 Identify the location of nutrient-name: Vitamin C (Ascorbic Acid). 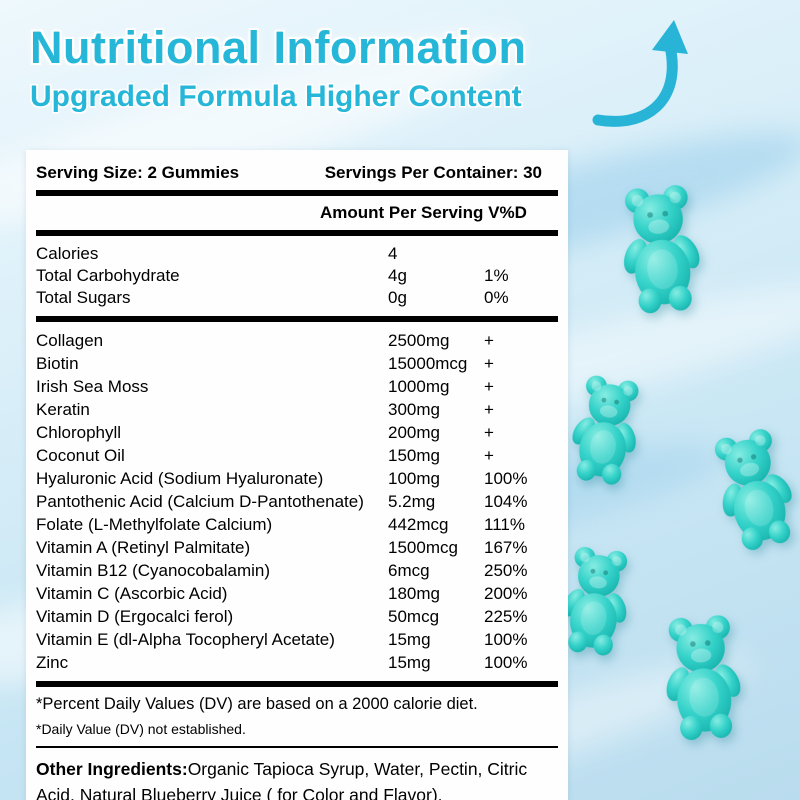
(132, 593).